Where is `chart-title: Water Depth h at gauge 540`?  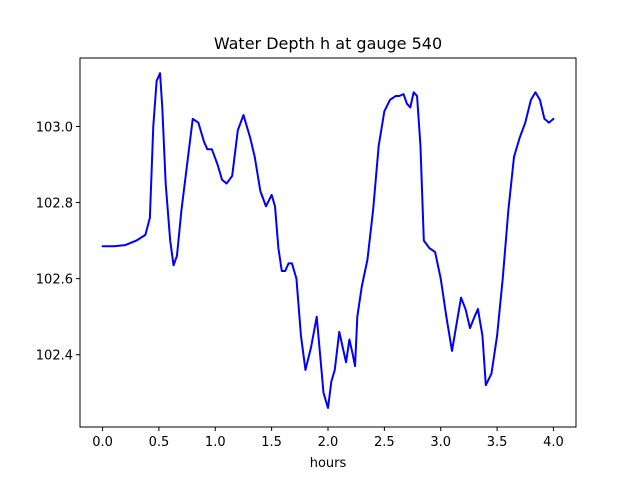 chart-title: Water Depth h at gauge 540 is located at coordinates (328, 43).